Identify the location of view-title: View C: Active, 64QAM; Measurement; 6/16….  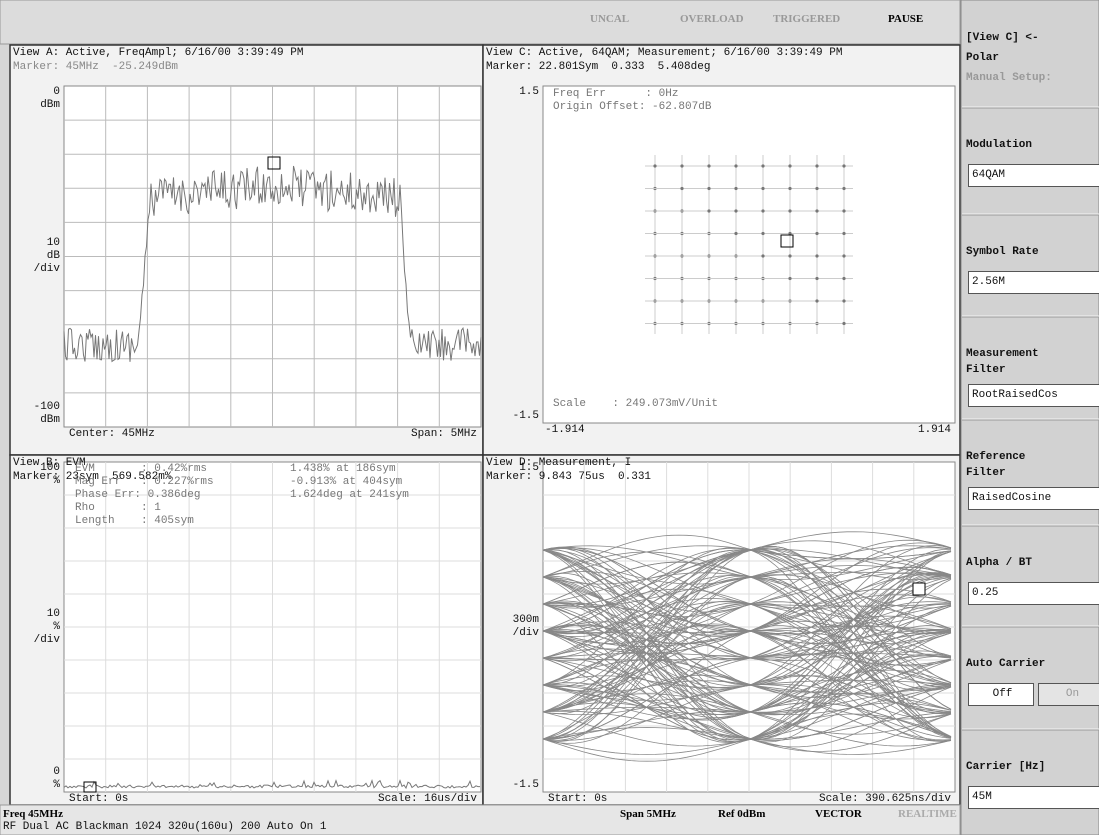
(664, 53).